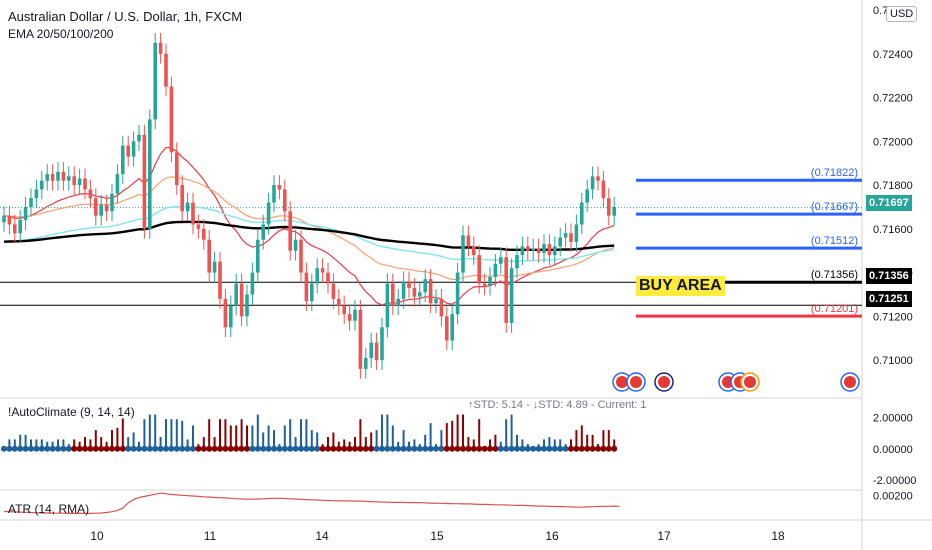 The width and height of the screenshot is (932, 550). What do you see at coordinates (210, 536) in the screenshot?
I see `time-tick-label: 11` at bounding box center [210, 536].